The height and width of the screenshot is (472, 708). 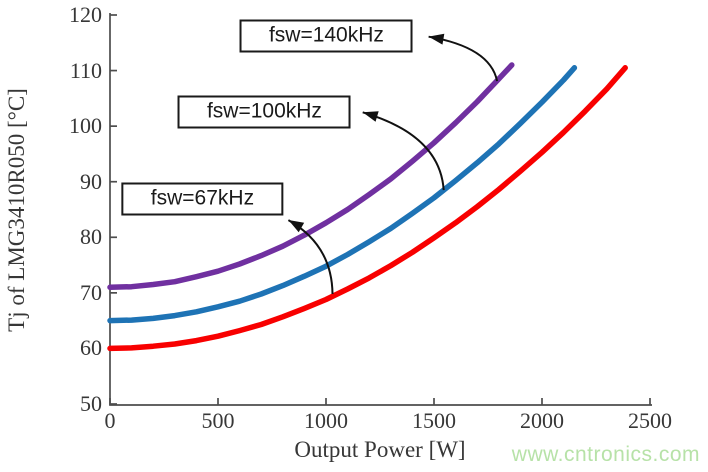 I want to click on x-tick-label: 1000, so click(x=326, y=420).